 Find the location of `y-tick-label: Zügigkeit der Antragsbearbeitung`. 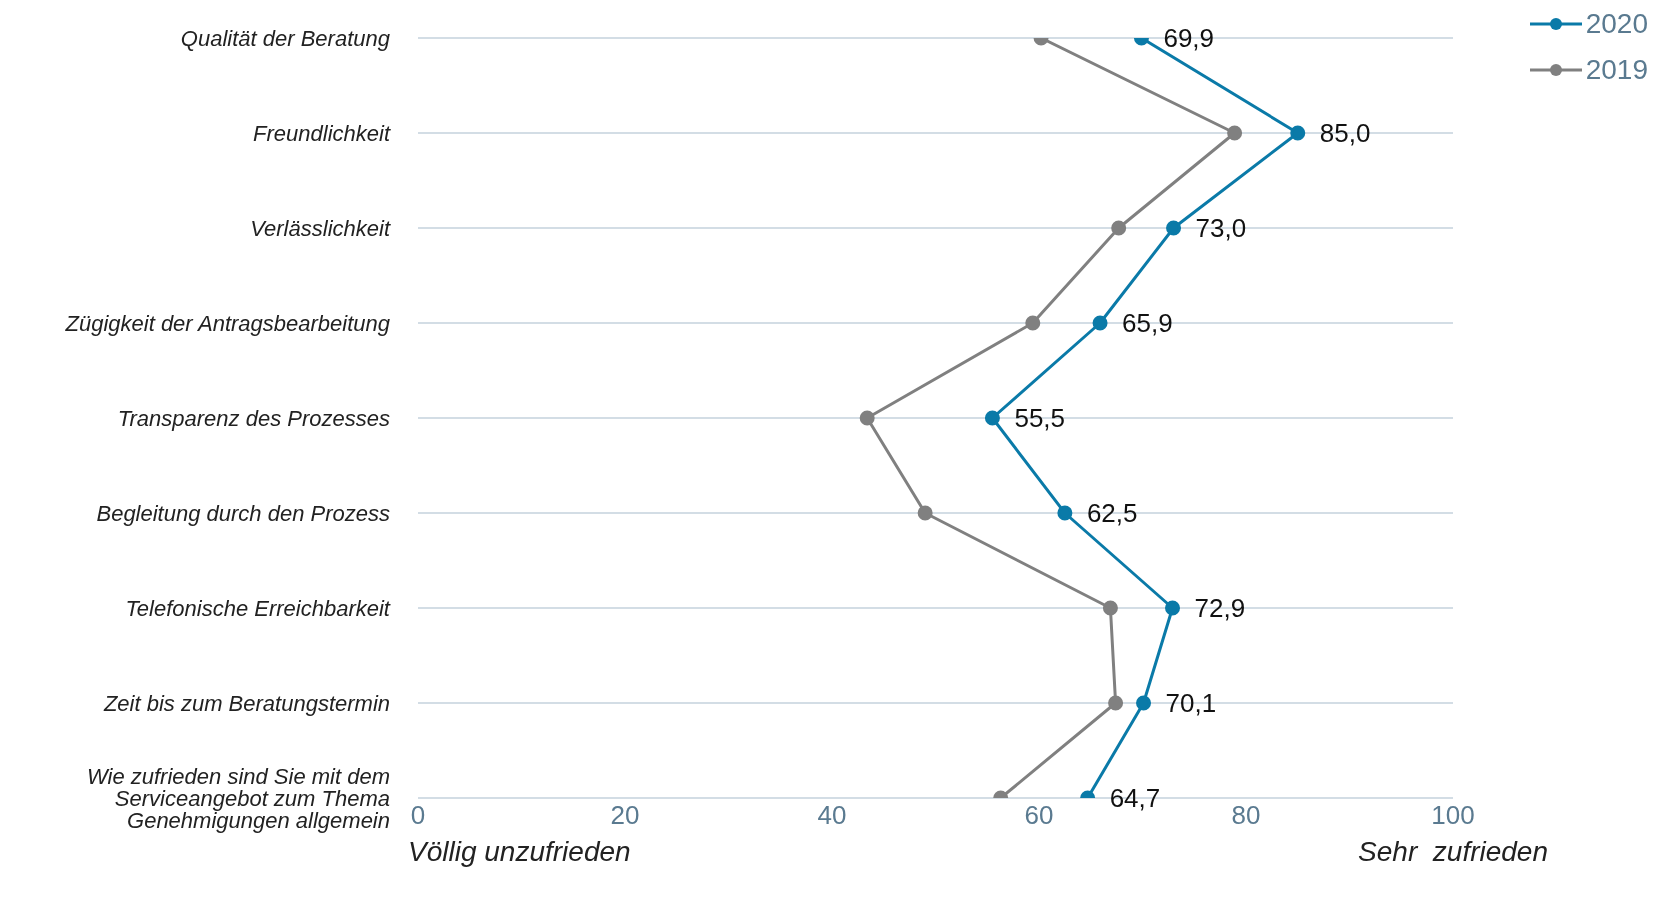

y-tick-label: Zügigkeit der Antragsbearbeitung is located at coordinates (227, 323).